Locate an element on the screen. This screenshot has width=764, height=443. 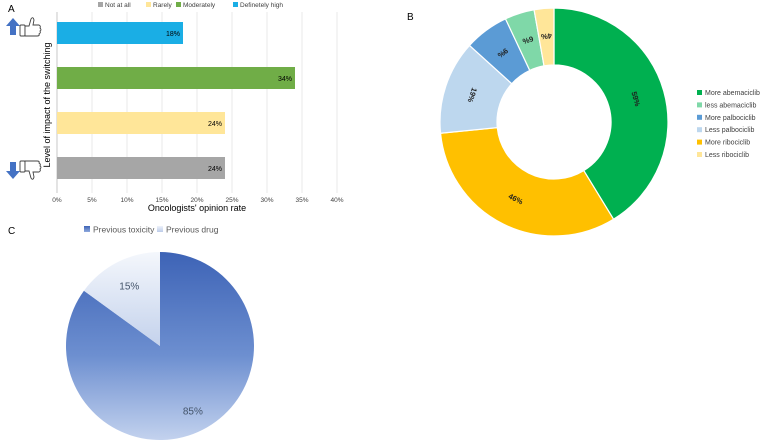
pie-chart-data-labels: 85% 15% is located at coordinates (161, 350).